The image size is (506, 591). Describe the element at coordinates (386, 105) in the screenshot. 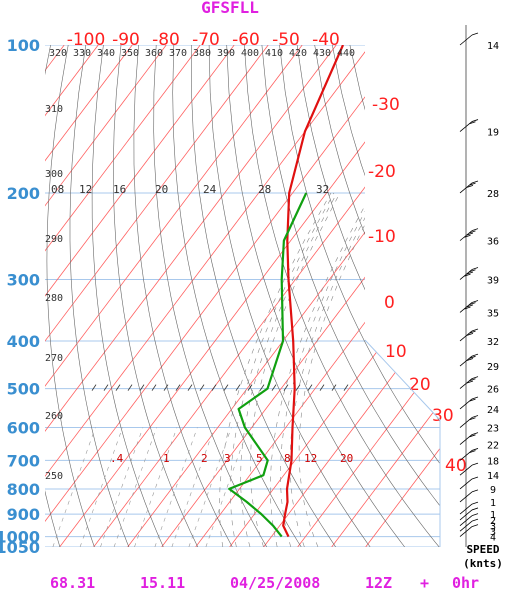

I see `isotherm-label--30: -30` at that location.